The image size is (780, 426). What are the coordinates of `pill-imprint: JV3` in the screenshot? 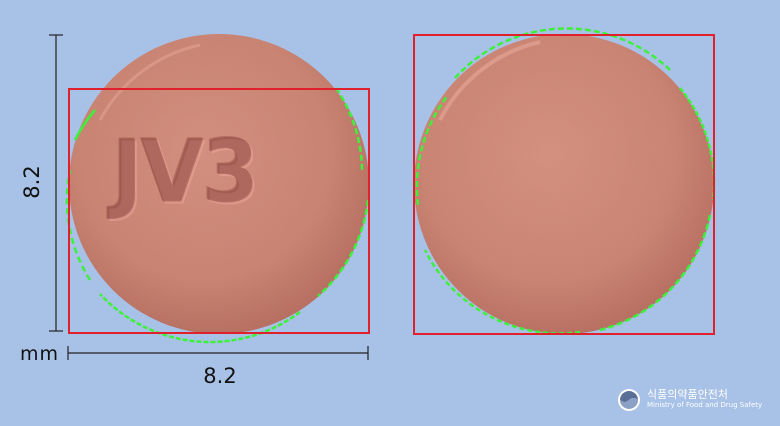 It's located at (185, 172).